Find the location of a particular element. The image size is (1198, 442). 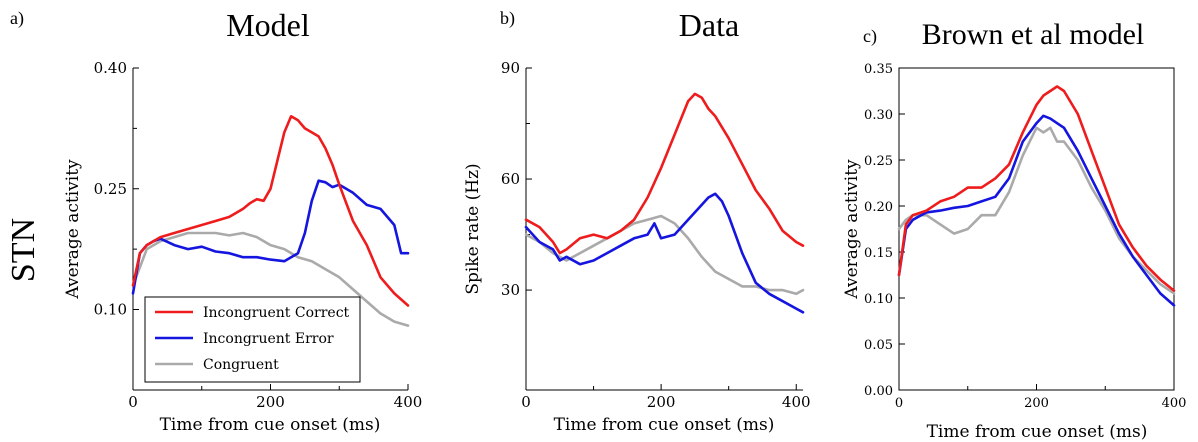

y-axis-label: Spike rate (Hz) is located at coordinates (473, 228).